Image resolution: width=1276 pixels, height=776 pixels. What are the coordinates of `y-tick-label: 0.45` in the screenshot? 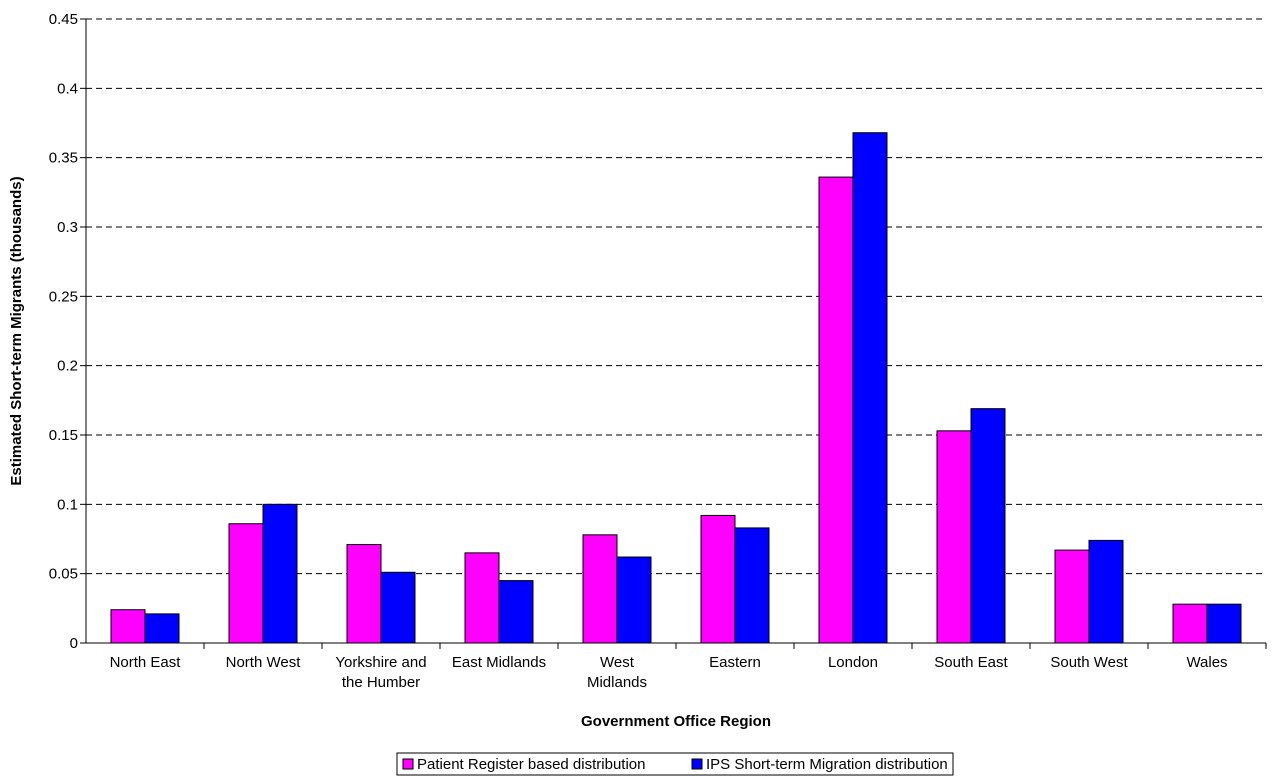 It's located at (63, 19).